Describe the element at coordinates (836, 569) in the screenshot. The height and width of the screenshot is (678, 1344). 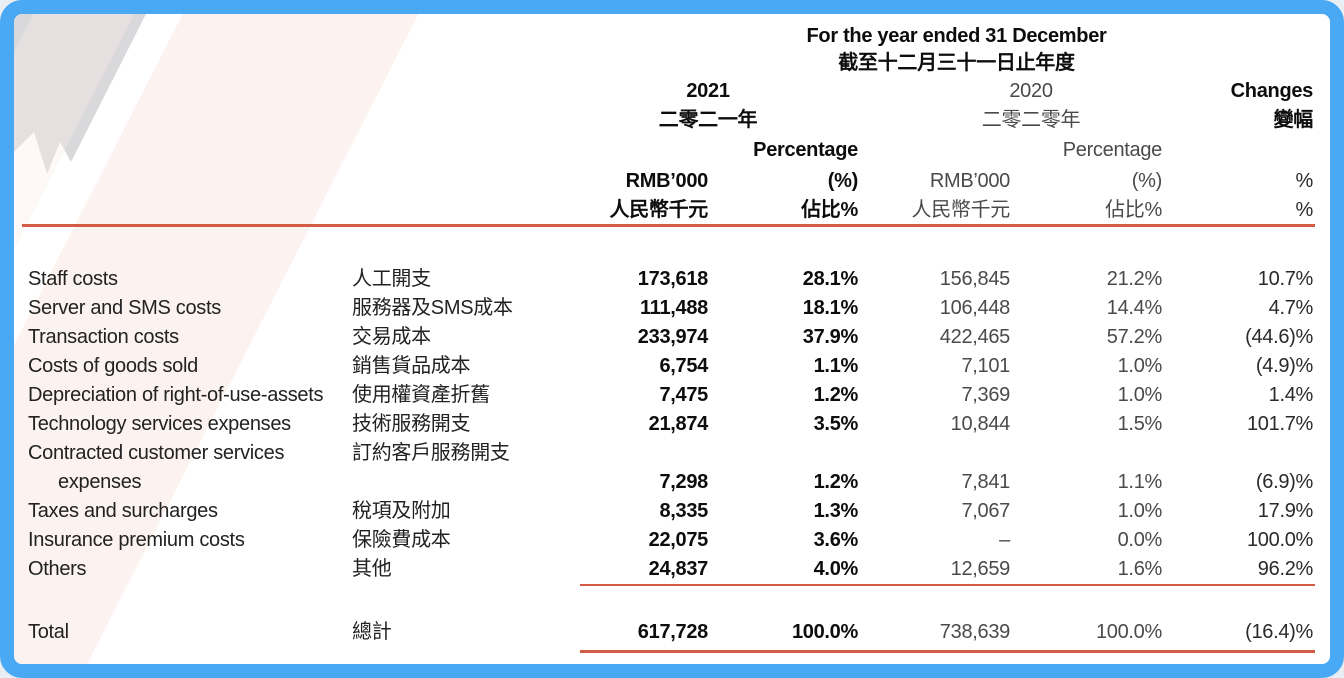
I see `pct-2021: 4.0%` at that location.